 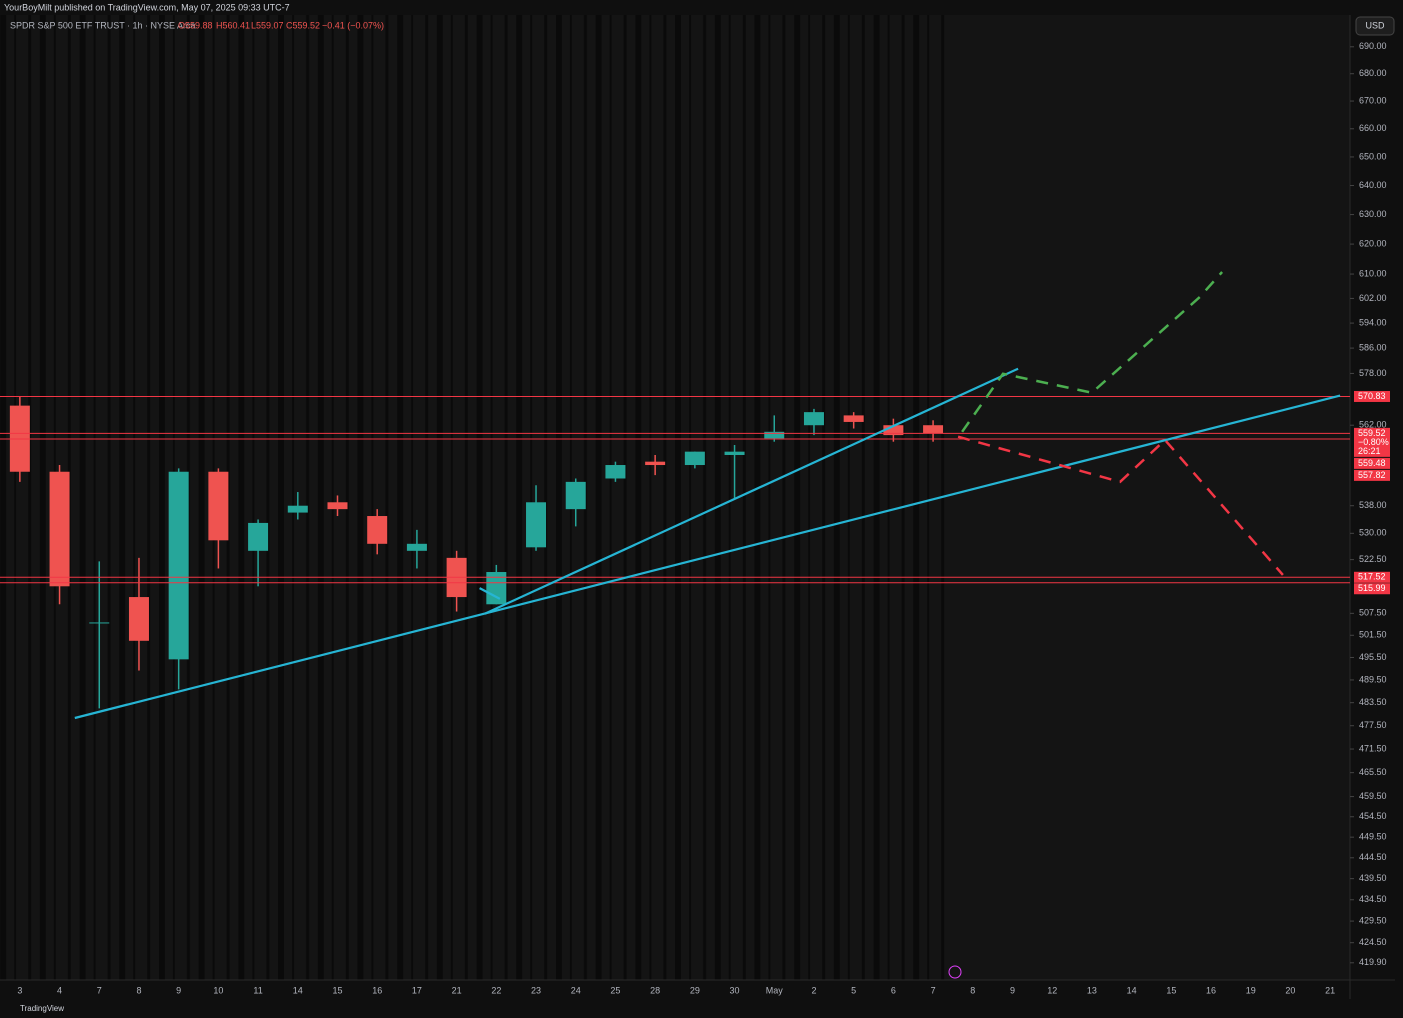 I want to click on x-tick-label: 28, so click(x=655, y=990).